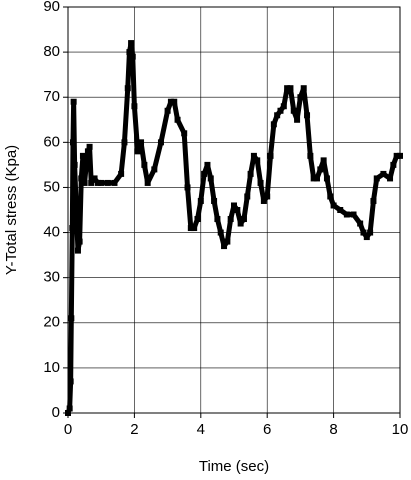  I want to click on y-tick-label: 80, so click(51, 51).